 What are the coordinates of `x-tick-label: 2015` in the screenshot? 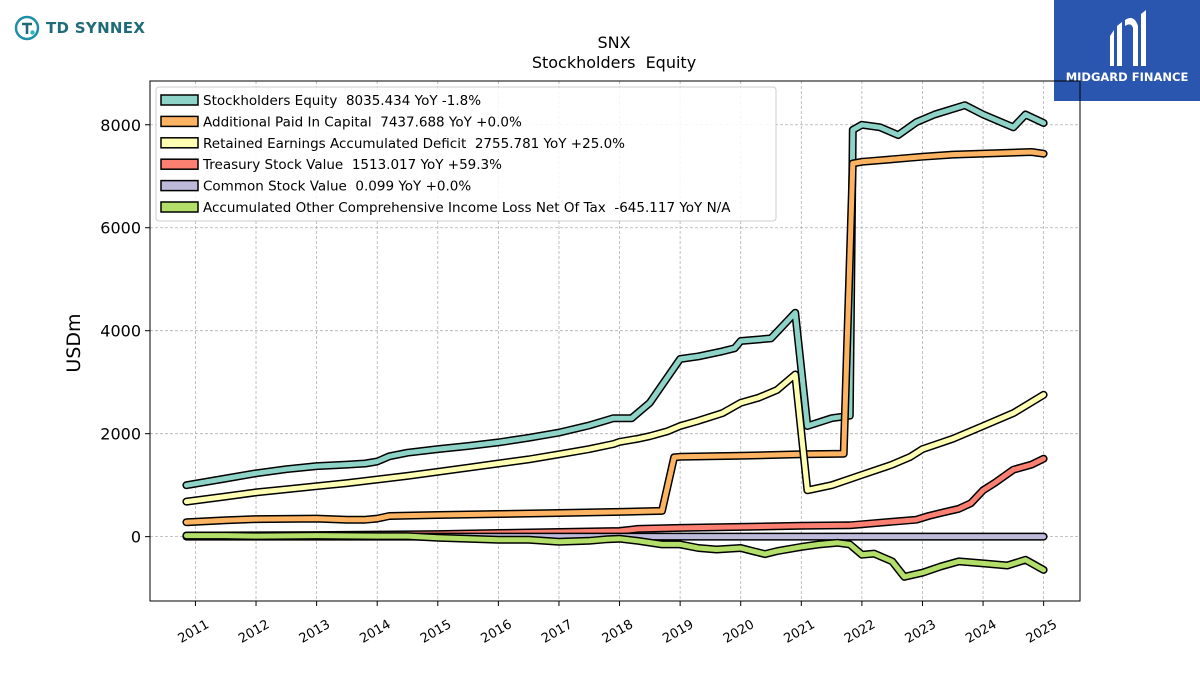 It's located at (436, 632).